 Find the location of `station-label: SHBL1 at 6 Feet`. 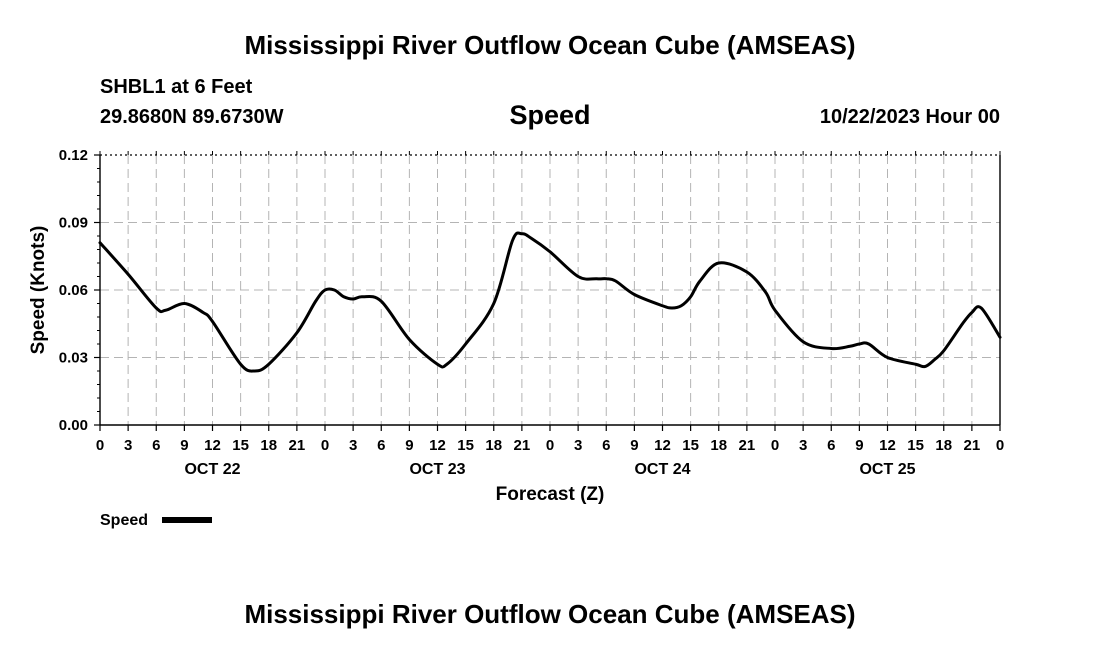

station-label: SHBL1 at 6 Feet is located at coordinates (176, 87).